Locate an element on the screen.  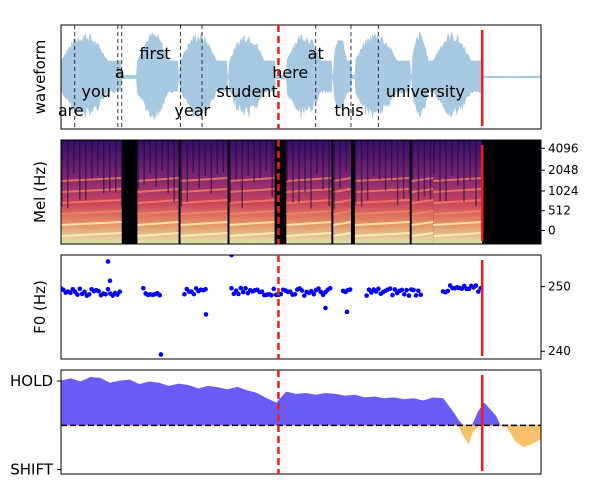
word-label: student is located at coordinates (247, 91).